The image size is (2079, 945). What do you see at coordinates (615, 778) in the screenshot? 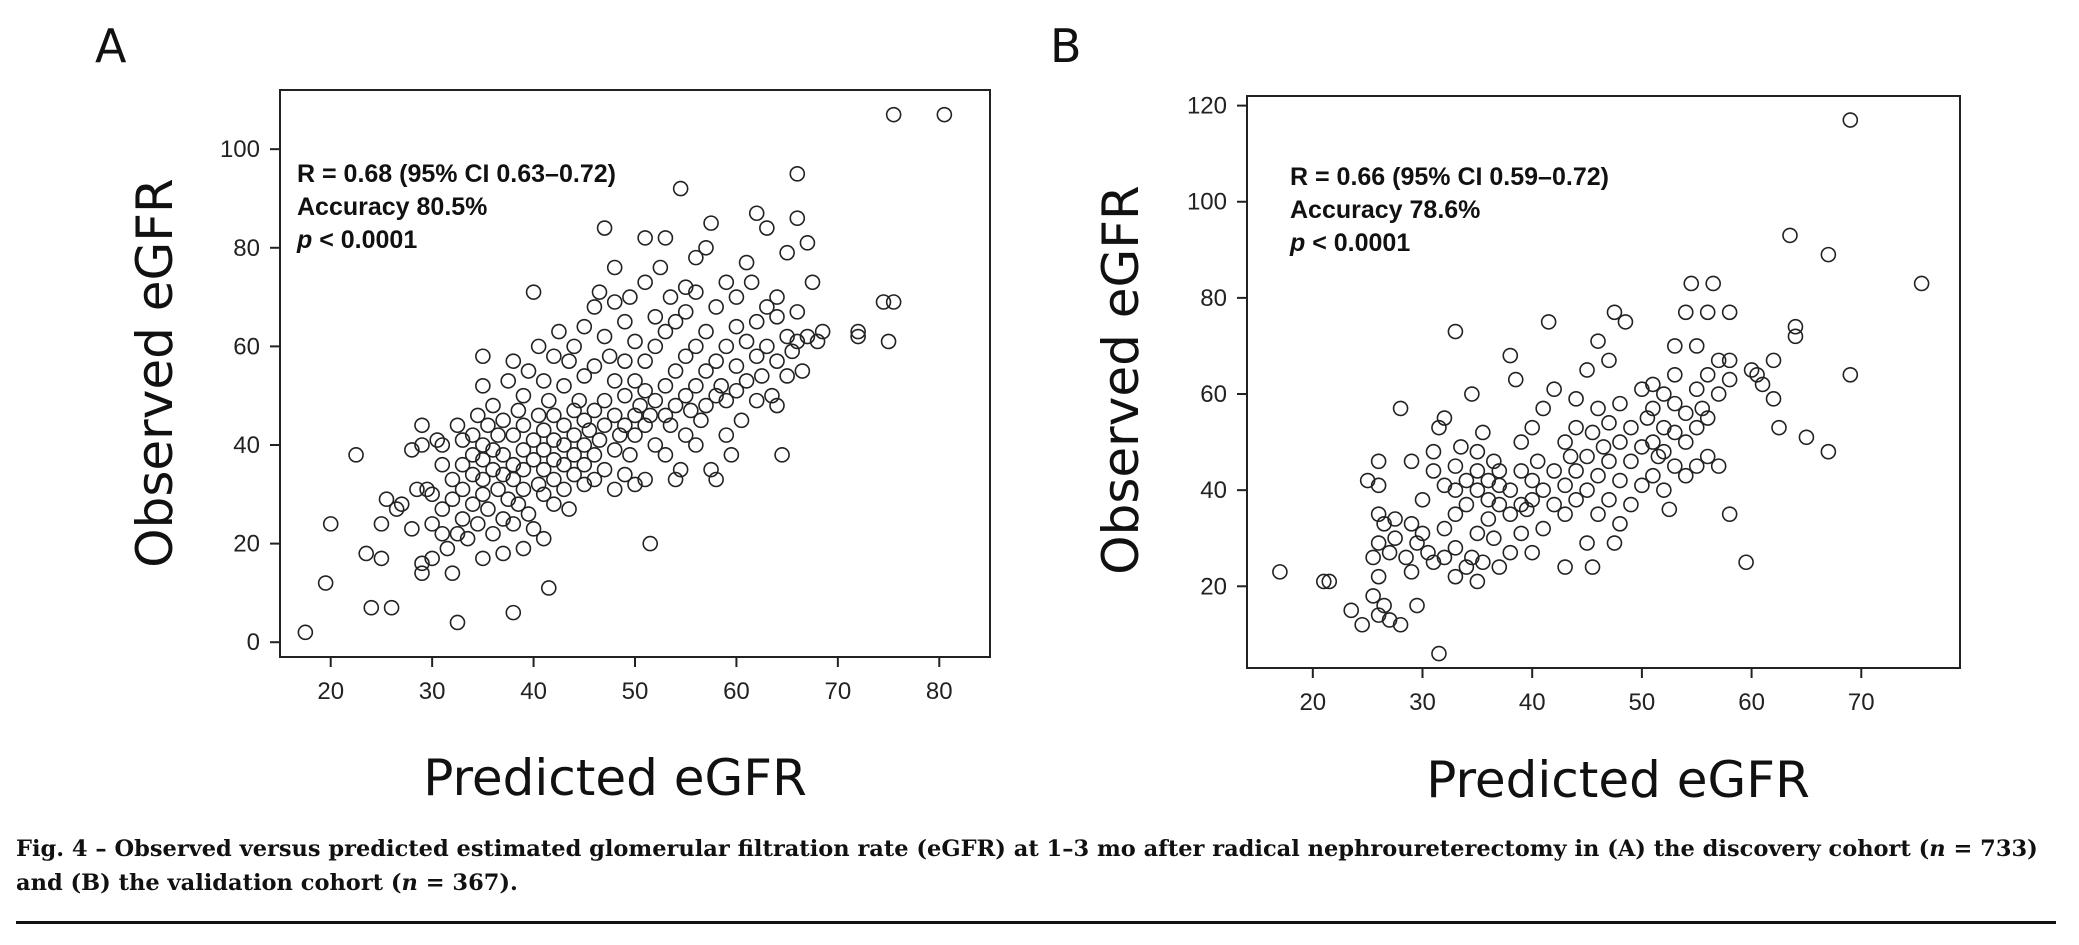
I see `x-axis-title: Predicted eGFR` at bounding box center [615, 778].